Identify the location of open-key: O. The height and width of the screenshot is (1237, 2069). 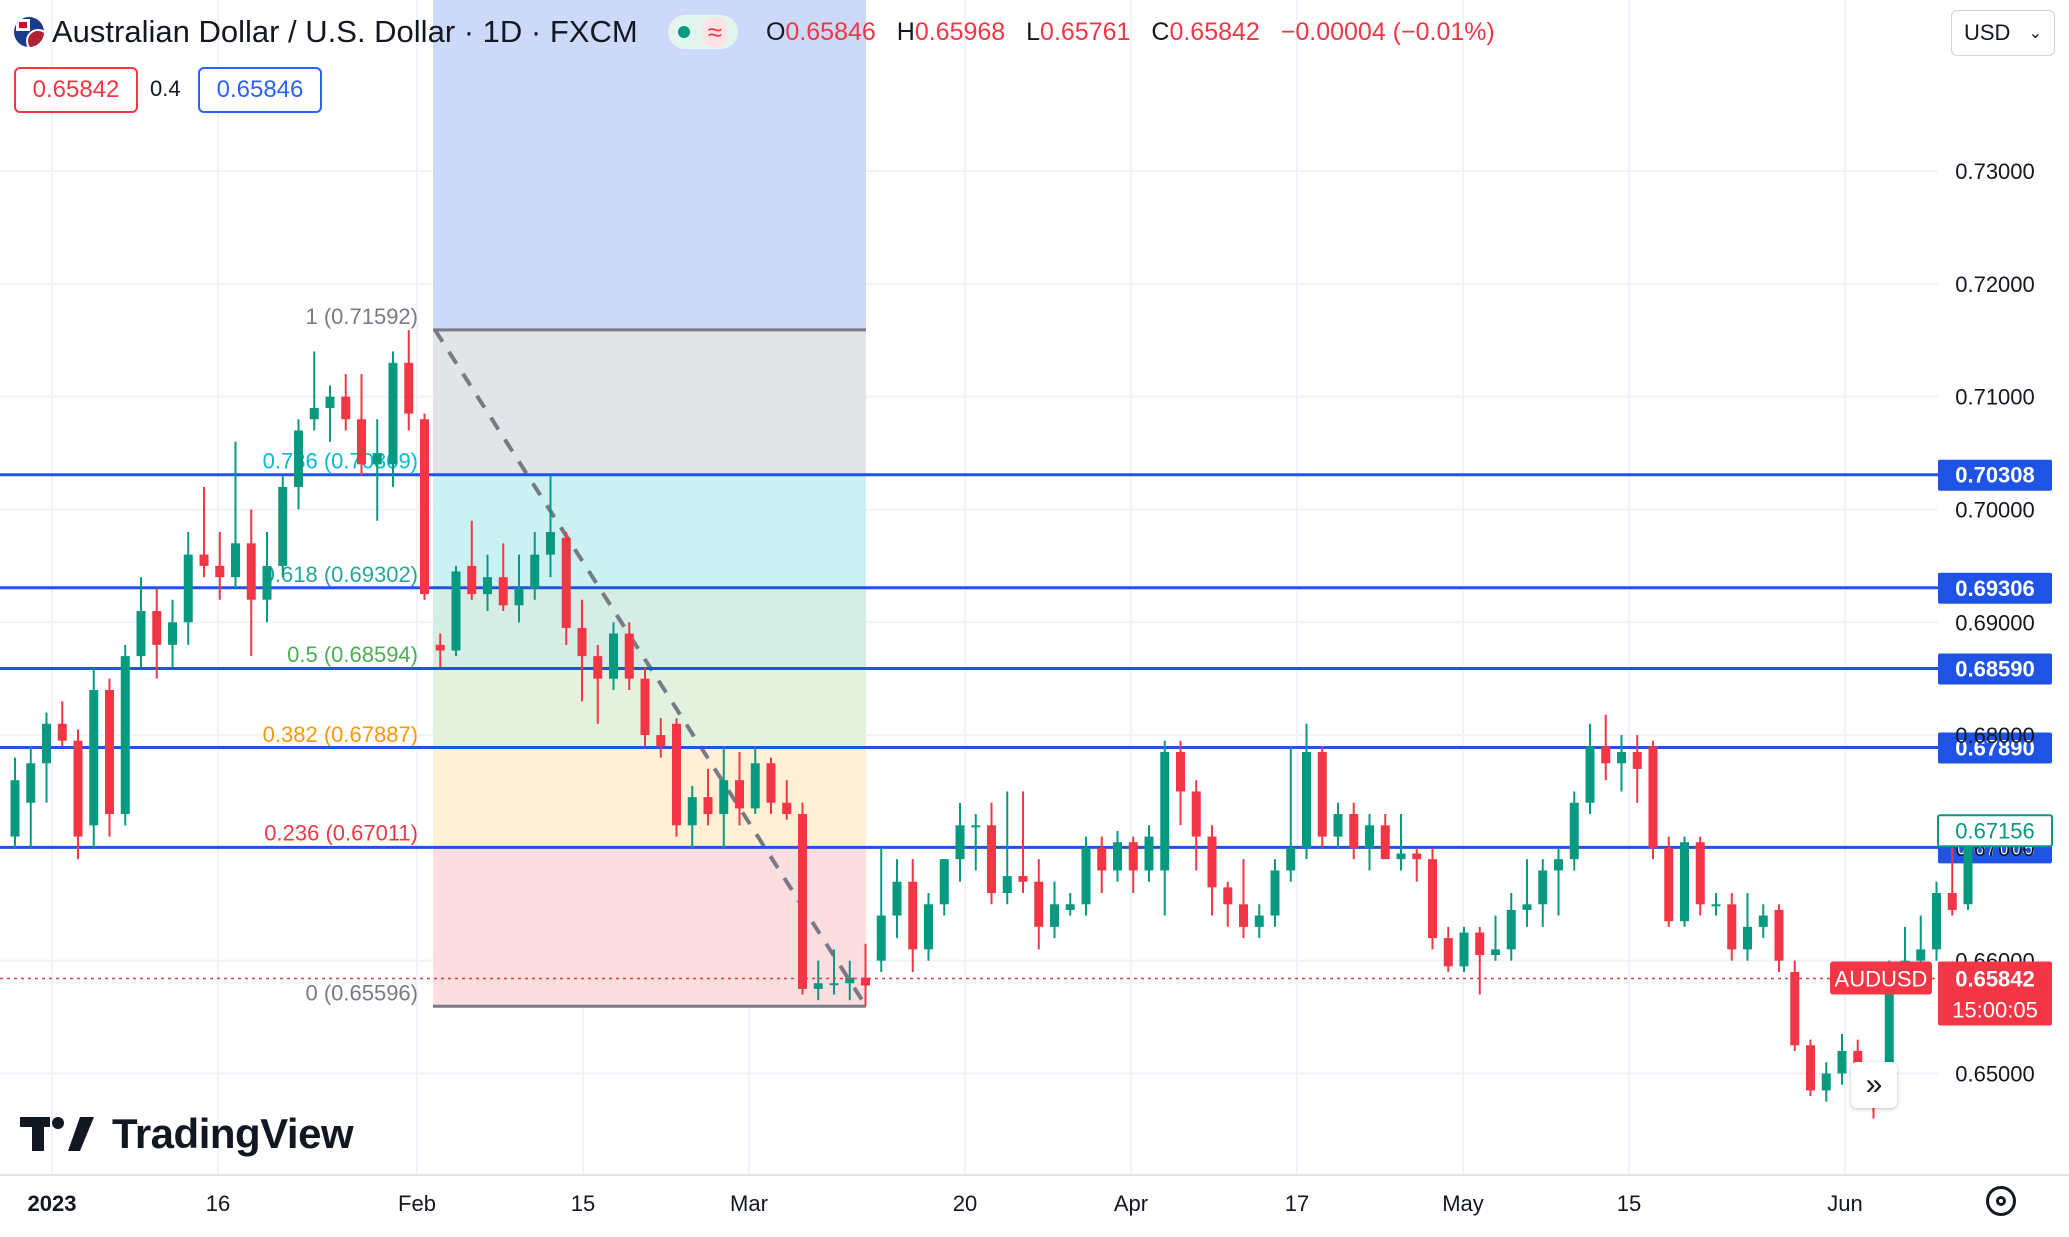
(775, 31).